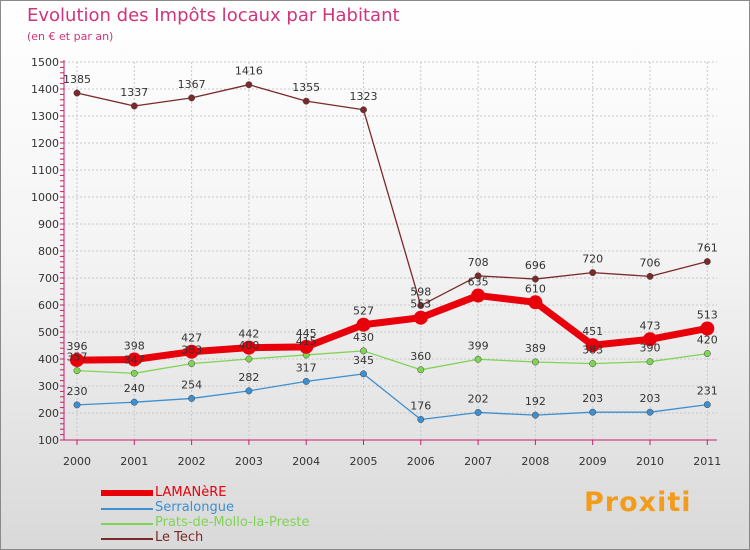 The width and height of the screenshot is (750, 550). Describe the element at coordinates (48, 332) in the screenshot. I see `y-tick-label-500: 500` at that location.